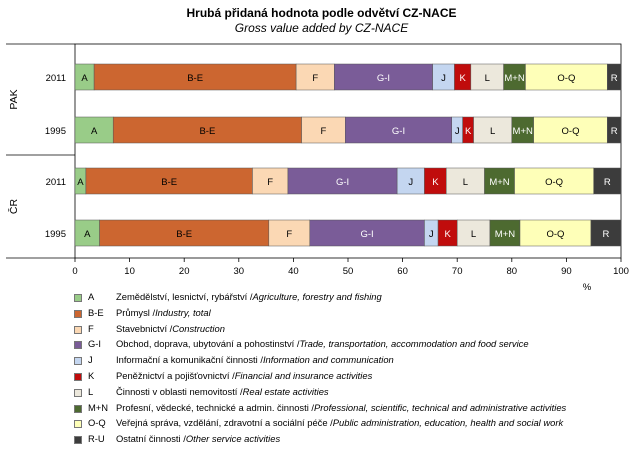 This screenshot has width=643, height=453. What do you see at coordinates (189, 360) in the screenshot?
I see `legend-text-cz: Informační a komunikační činnosti /` at bounding box center [189, 360].